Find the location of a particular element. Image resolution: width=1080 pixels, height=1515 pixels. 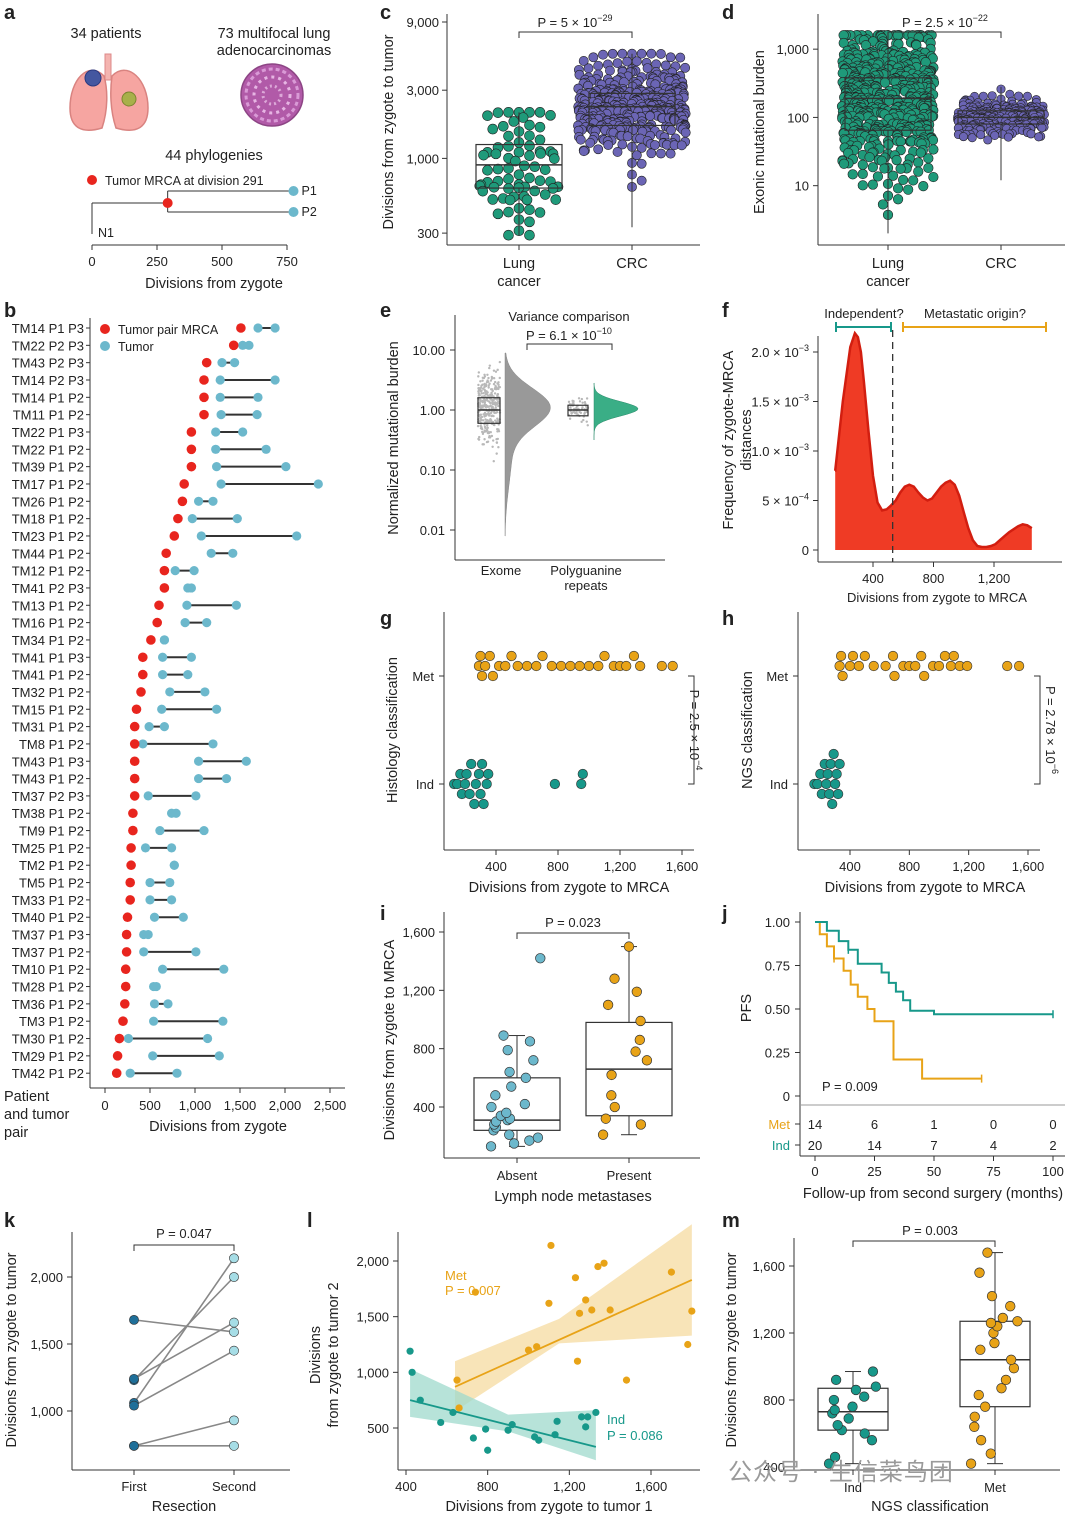

panel-k-pair-line is located at coordinates (184, 1328).